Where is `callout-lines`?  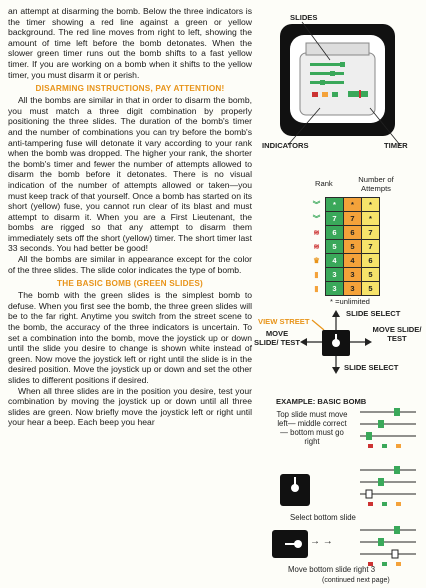 callout-lines is located at coordinates (344, 83).